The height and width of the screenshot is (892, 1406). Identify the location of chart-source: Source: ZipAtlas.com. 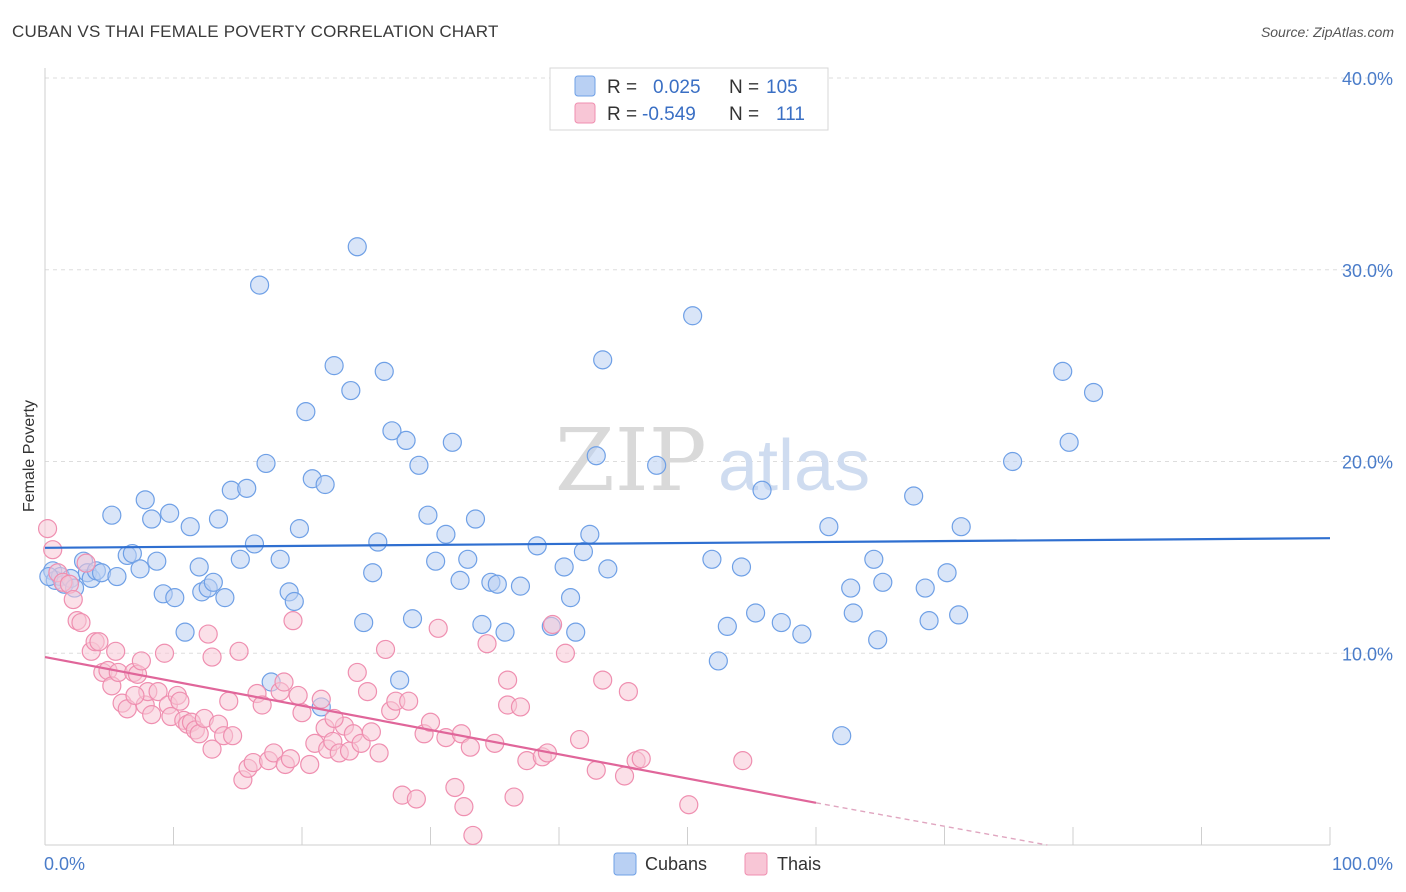
(1327, 32).